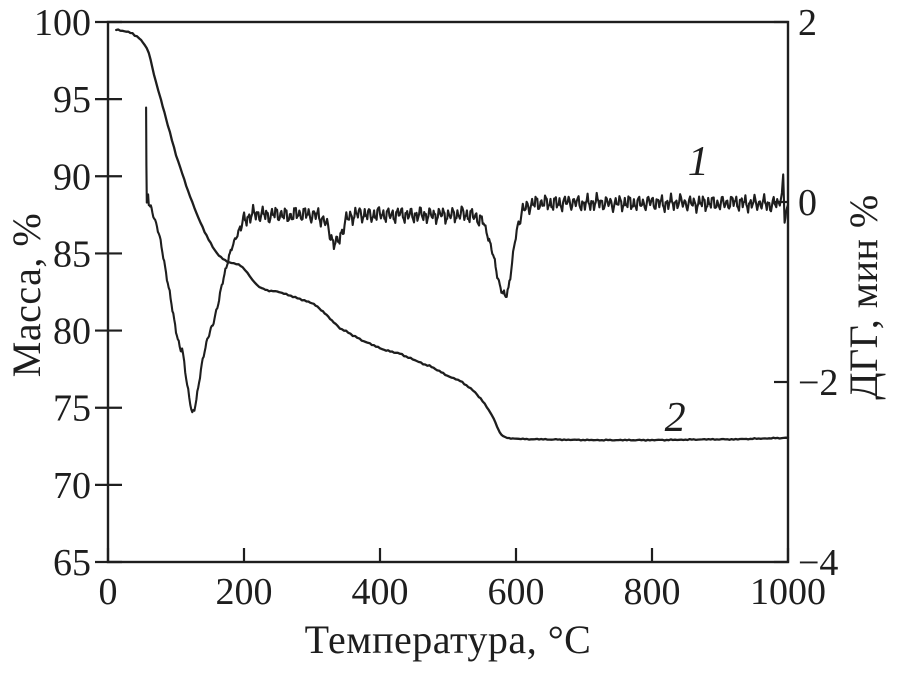  I want to click on left-y-tick-label: 85, so click(72, 254).